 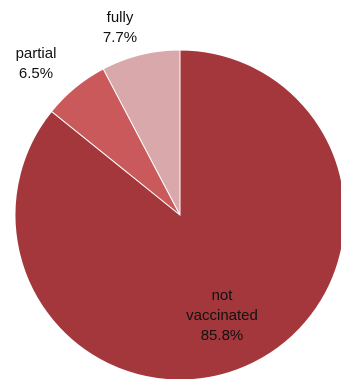 What do you see at coordinates (120, 28) in the screenshot?
I see `slice-label-fully: fully 7.7%` at bounding box center [120, 28].